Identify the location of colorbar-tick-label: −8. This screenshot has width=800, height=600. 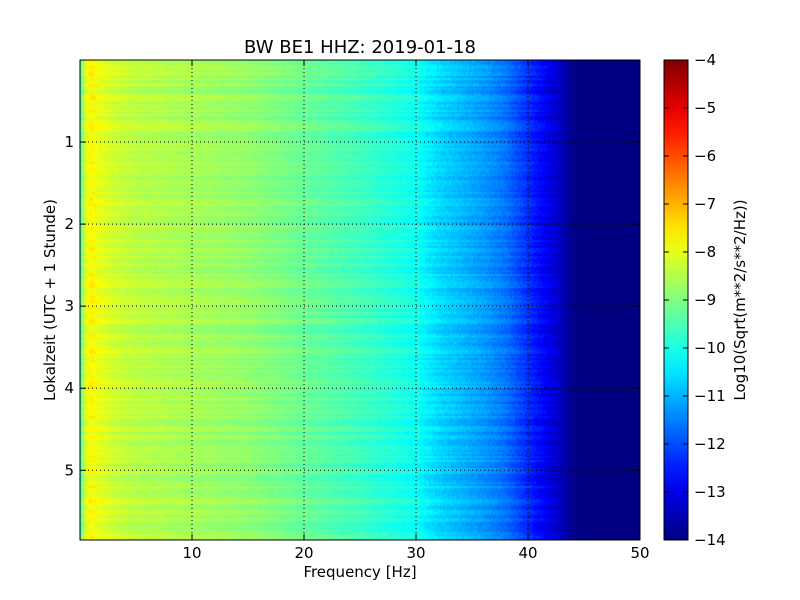
(705, 252).